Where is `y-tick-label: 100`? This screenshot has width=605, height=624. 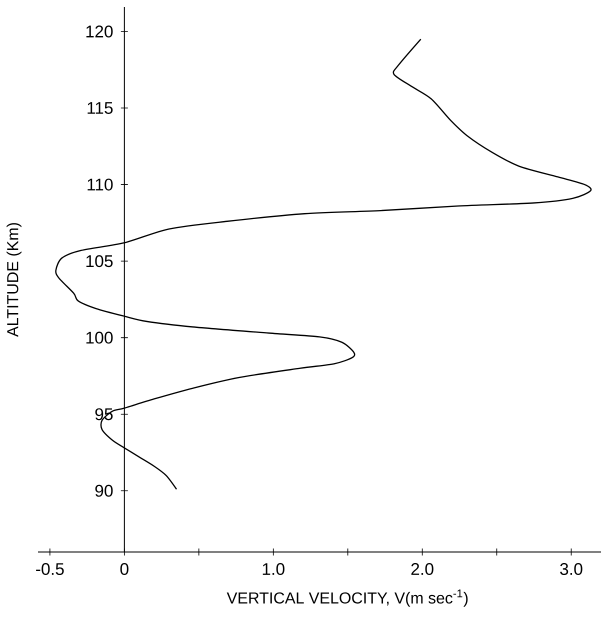 y-tick-label: 100 is located at coordinates (99, 338).